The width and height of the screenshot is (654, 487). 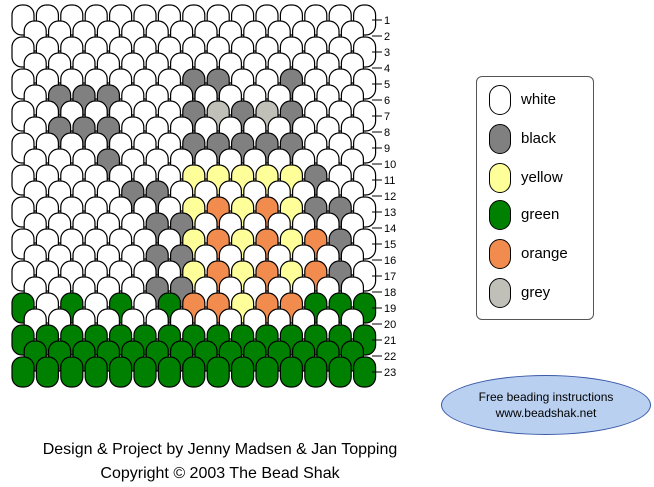 What do you see at coordinates (387, 85) in the screenshot?
I see `row-number-label: 5` at bounding box center [387, 85].